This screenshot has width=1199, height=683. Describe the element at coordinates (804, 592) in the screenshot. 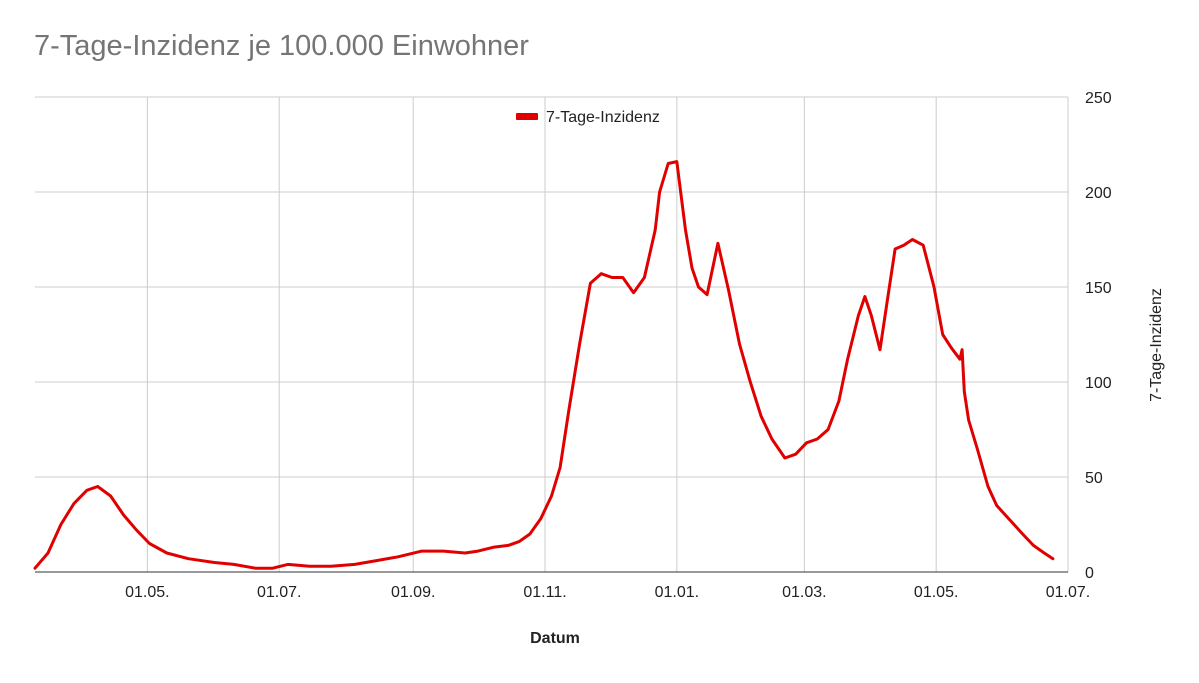

I see `x-tick-label-5: 01.03.` at that location.